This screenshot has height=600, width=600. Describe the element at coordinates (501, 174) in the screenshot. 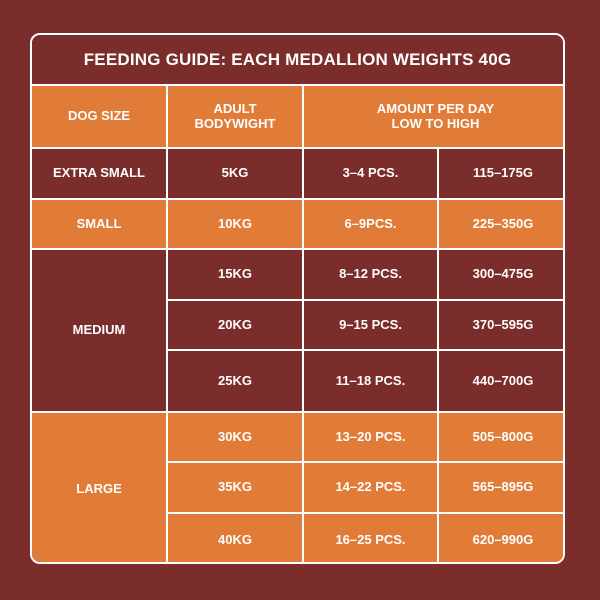

I see `grams-cell: 115–175G` at that location.